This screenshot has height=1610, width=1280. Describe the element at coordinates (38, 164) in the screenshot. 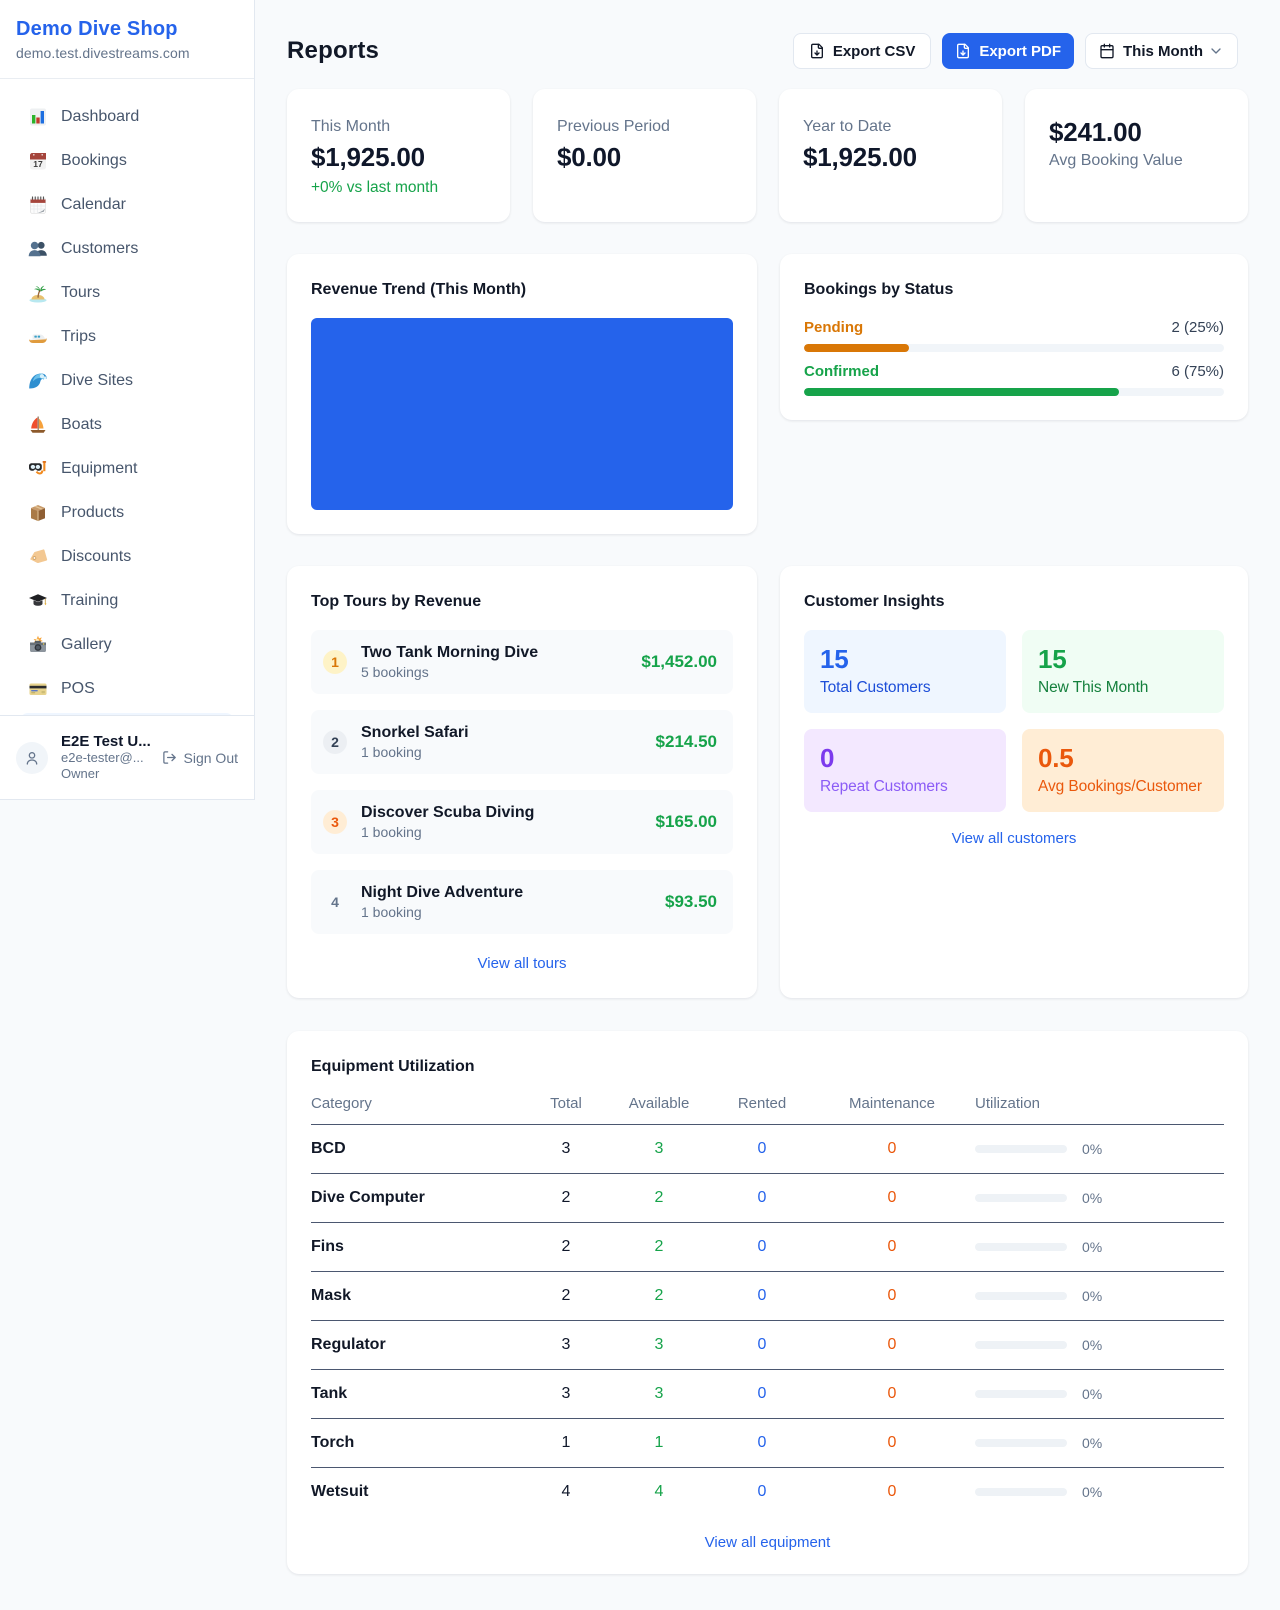

I see `svg-text: 17` at that location.